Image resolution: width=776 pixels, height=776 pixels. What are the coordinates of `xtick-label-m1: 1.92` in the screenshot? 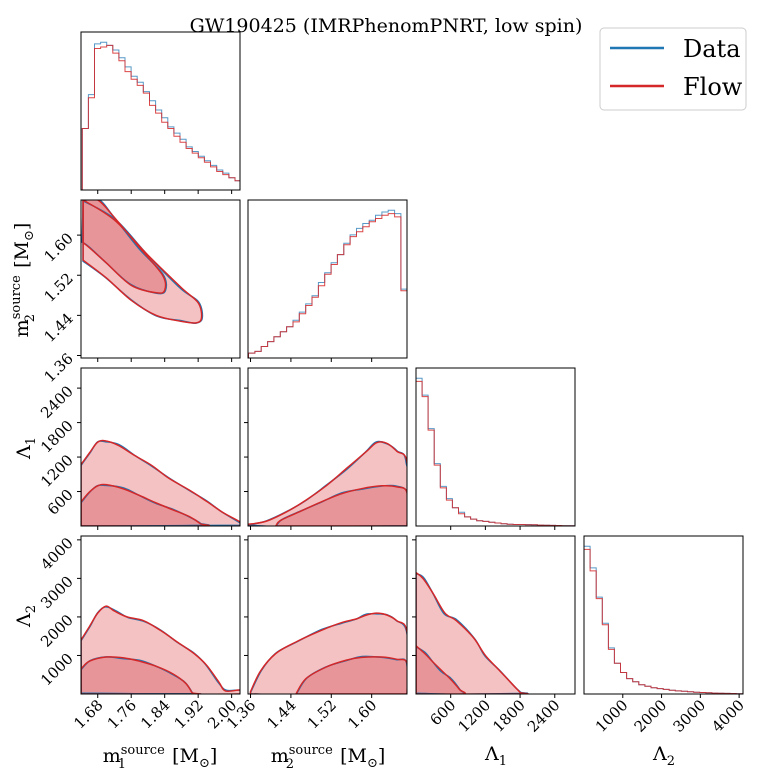 It's located at (189, 714).